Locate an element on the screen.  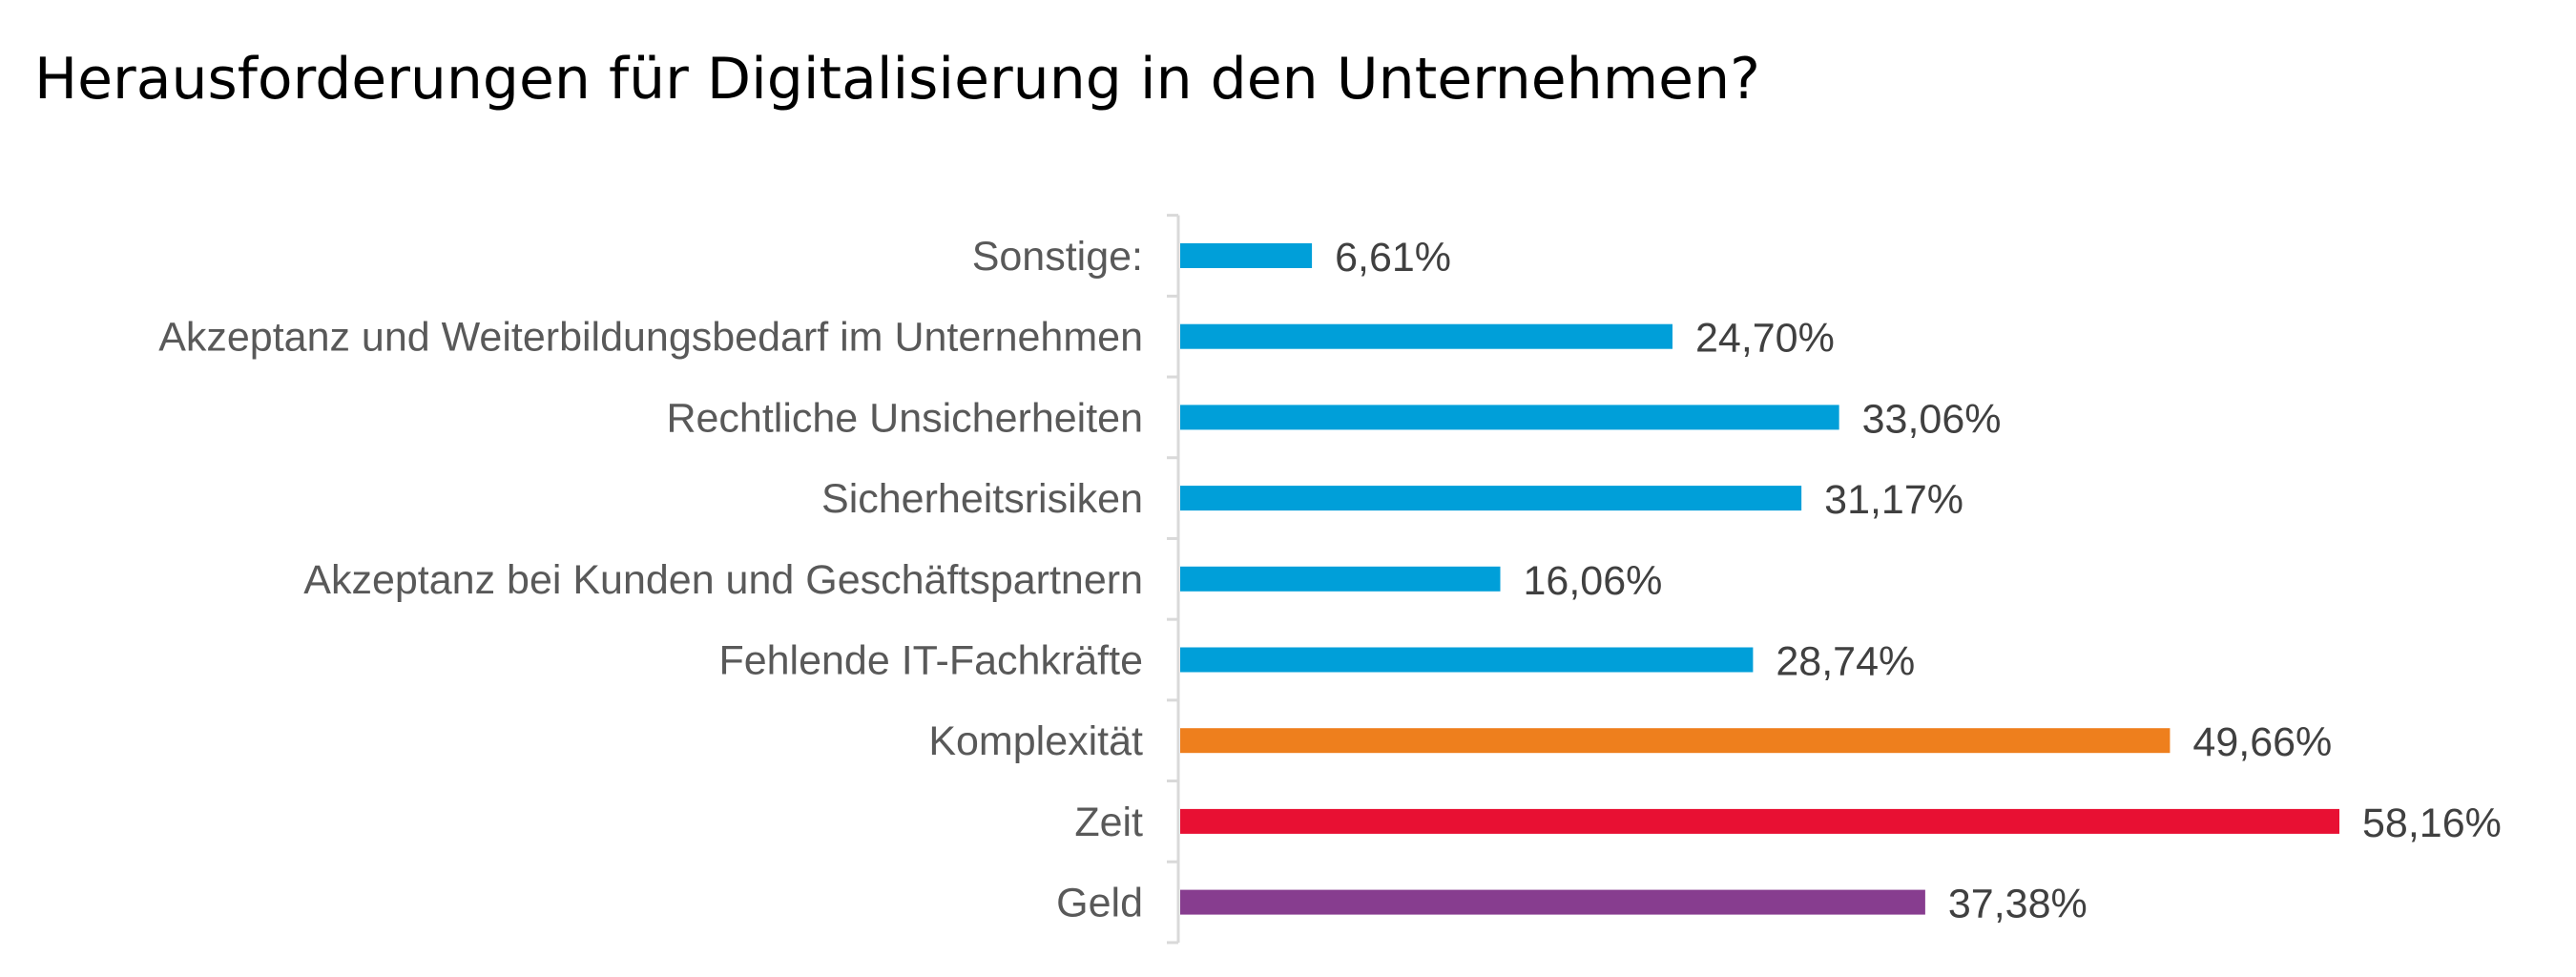
category-label: Geld is located at coordinates (1099, 904).